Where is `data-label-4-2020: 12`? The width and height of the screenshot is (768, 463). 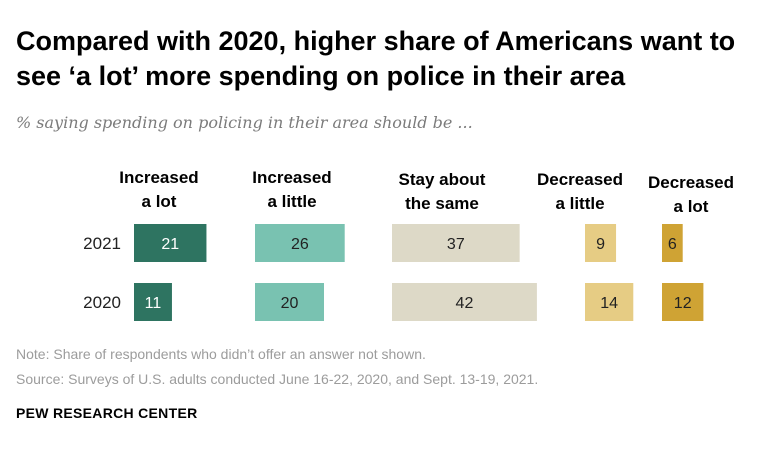 data-label-4-2020: 12 is located at coordinates (683, 303).